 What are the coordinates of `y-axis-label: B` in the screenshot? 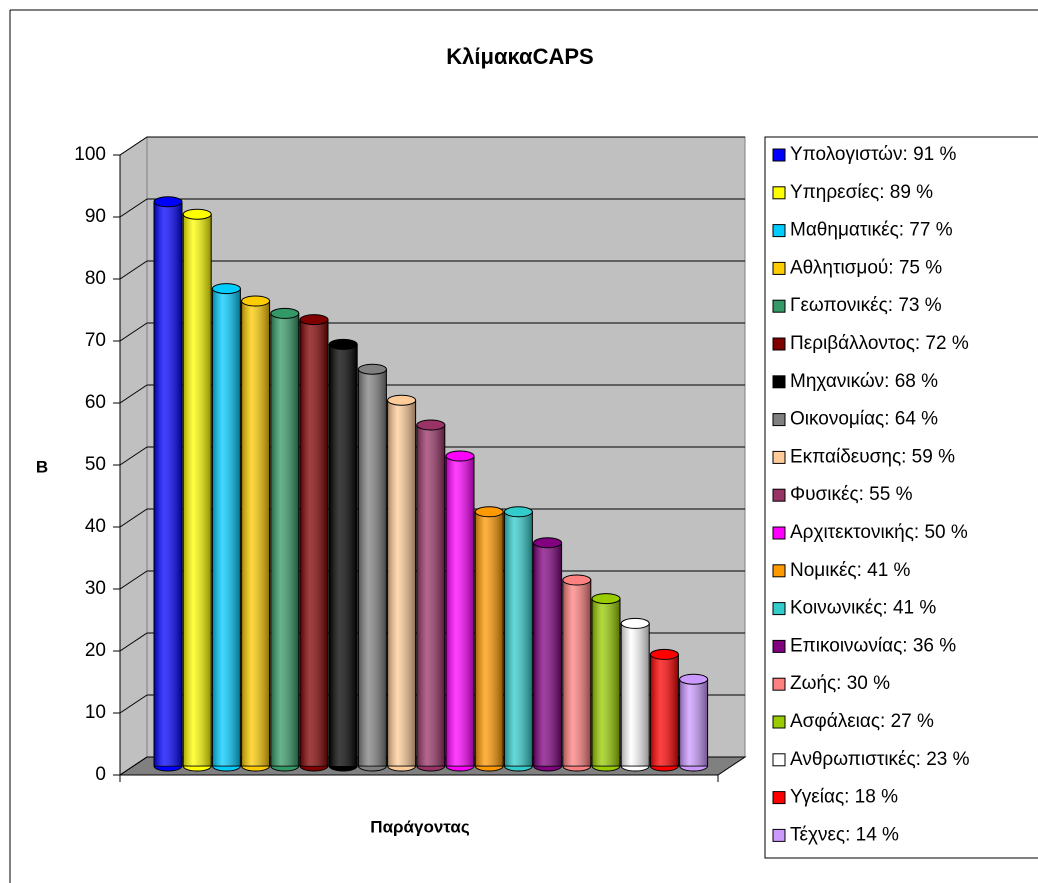 It's located at (42, 466).